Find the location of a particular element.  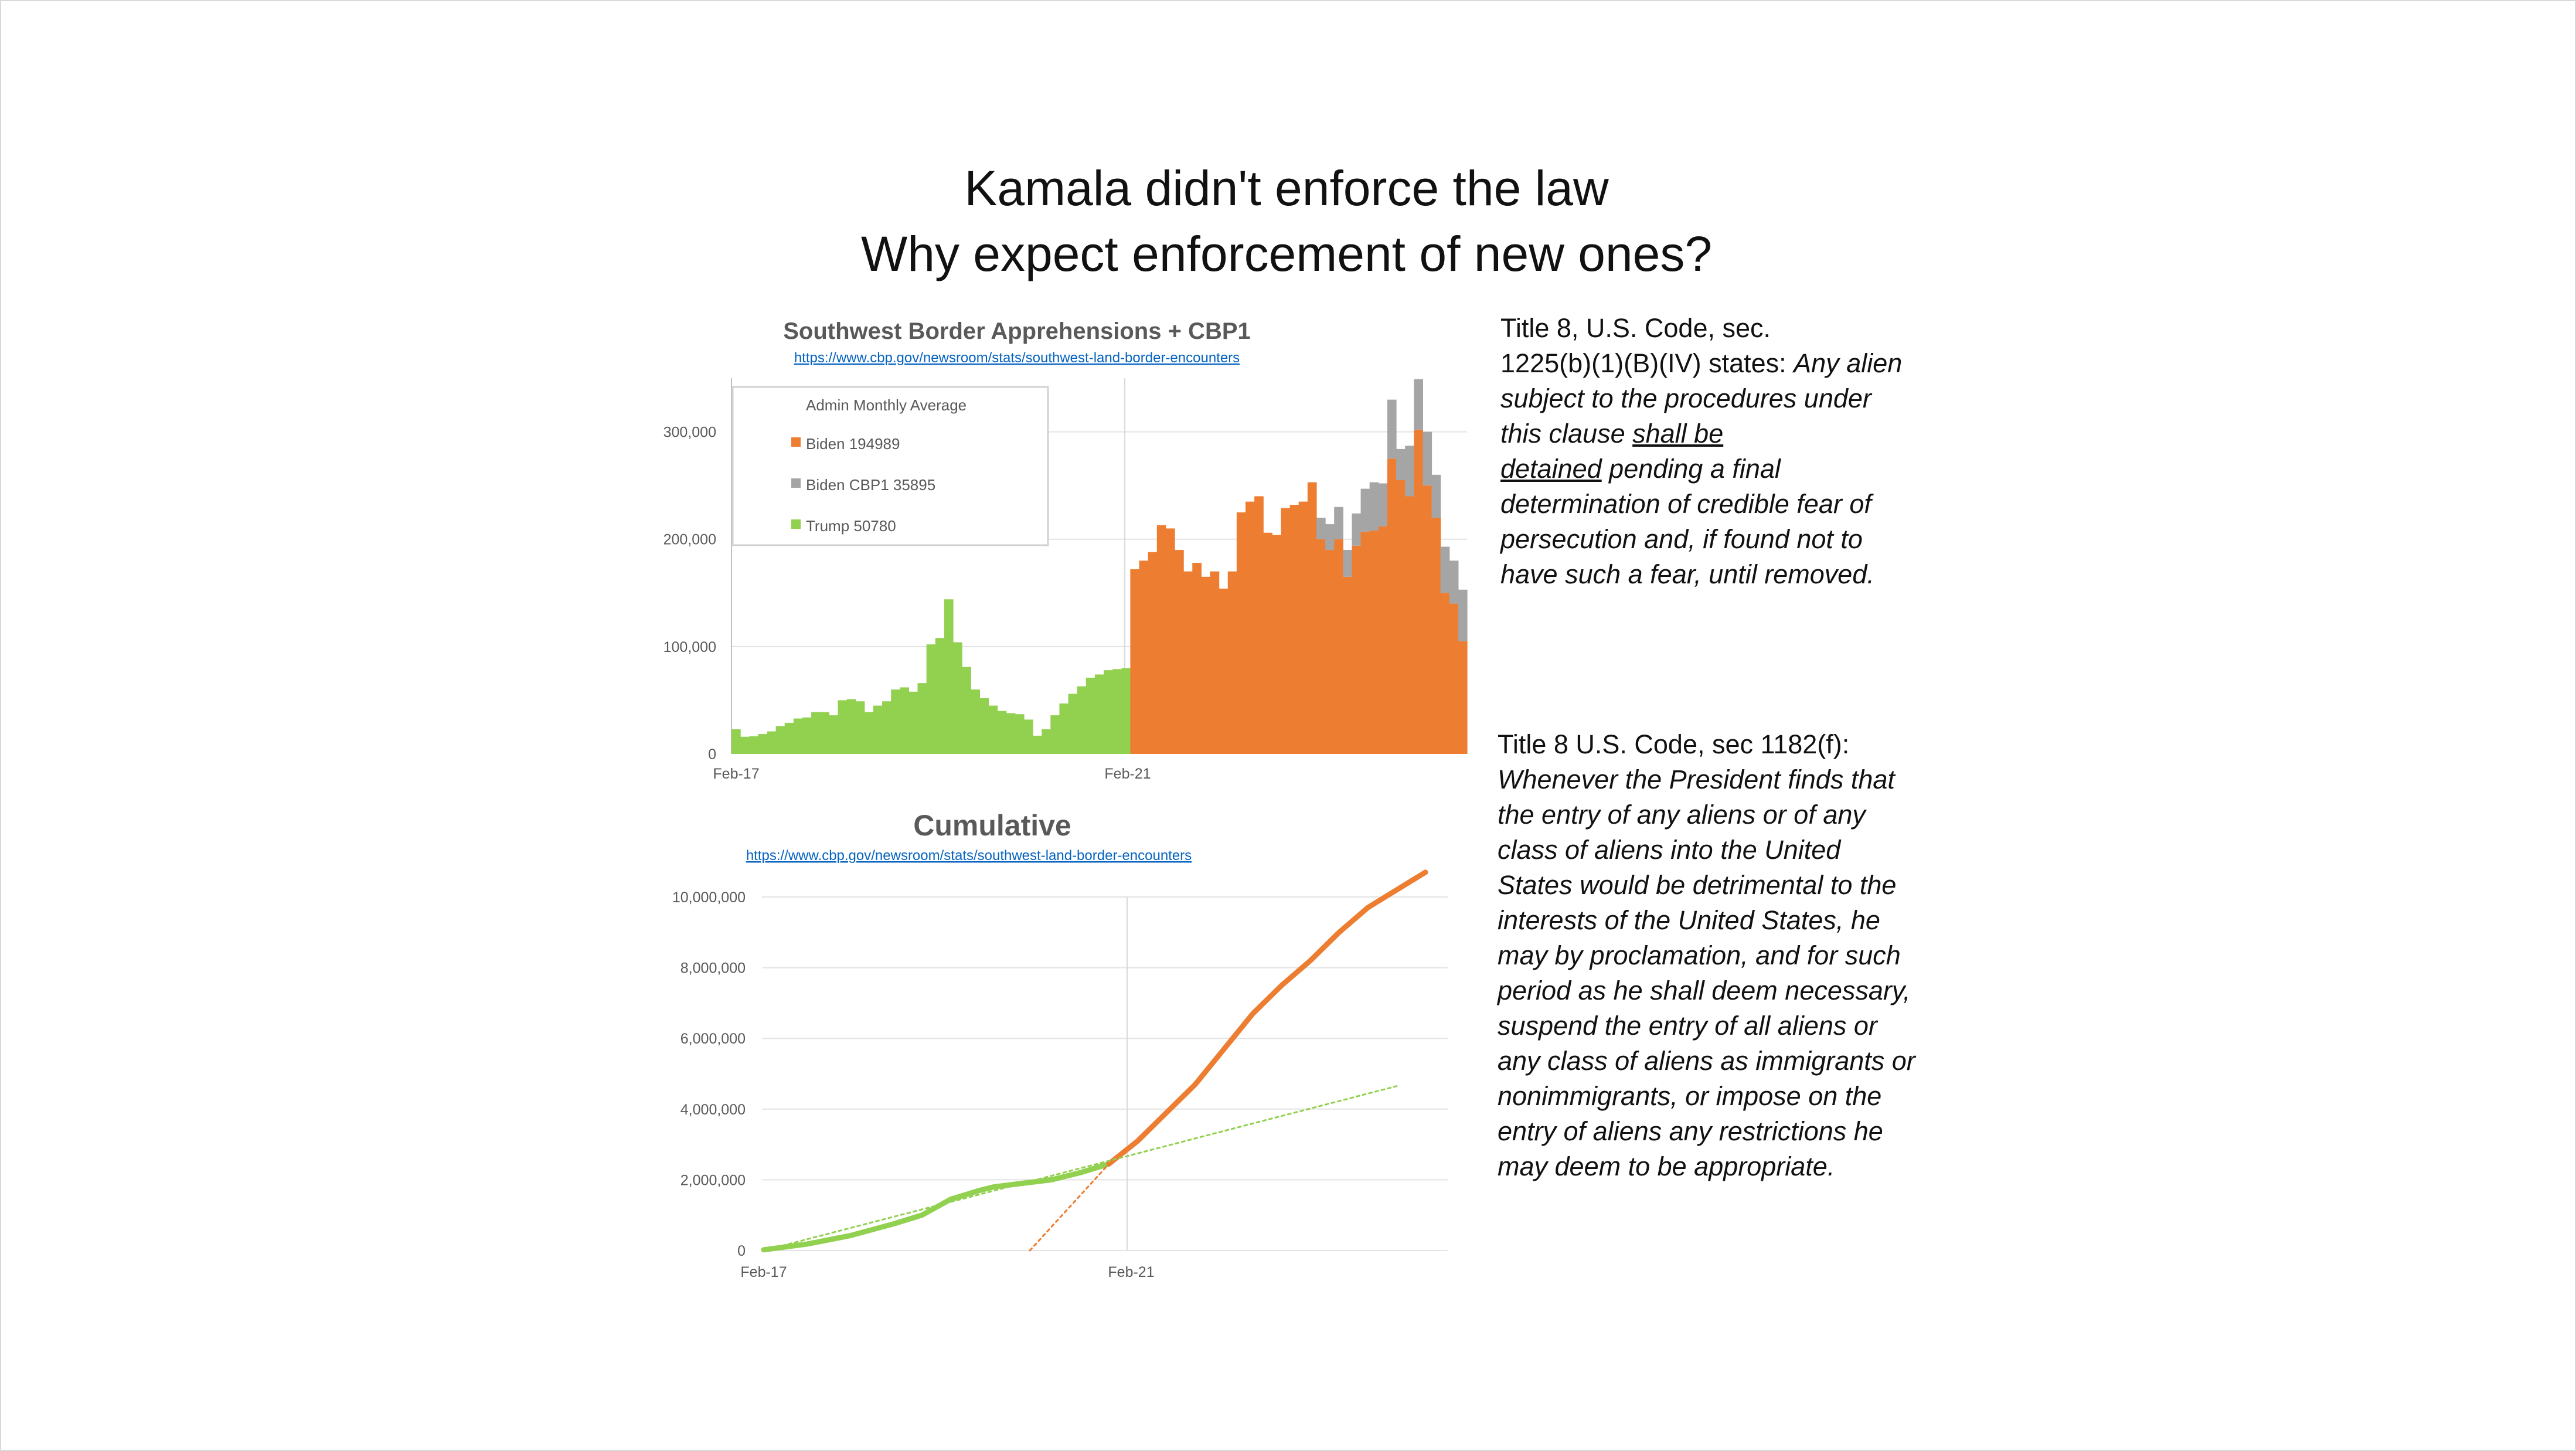

law1-line-2: 1225(b)(1)(B)(IV) states: Any alien is located at coordinates (1711, 364).